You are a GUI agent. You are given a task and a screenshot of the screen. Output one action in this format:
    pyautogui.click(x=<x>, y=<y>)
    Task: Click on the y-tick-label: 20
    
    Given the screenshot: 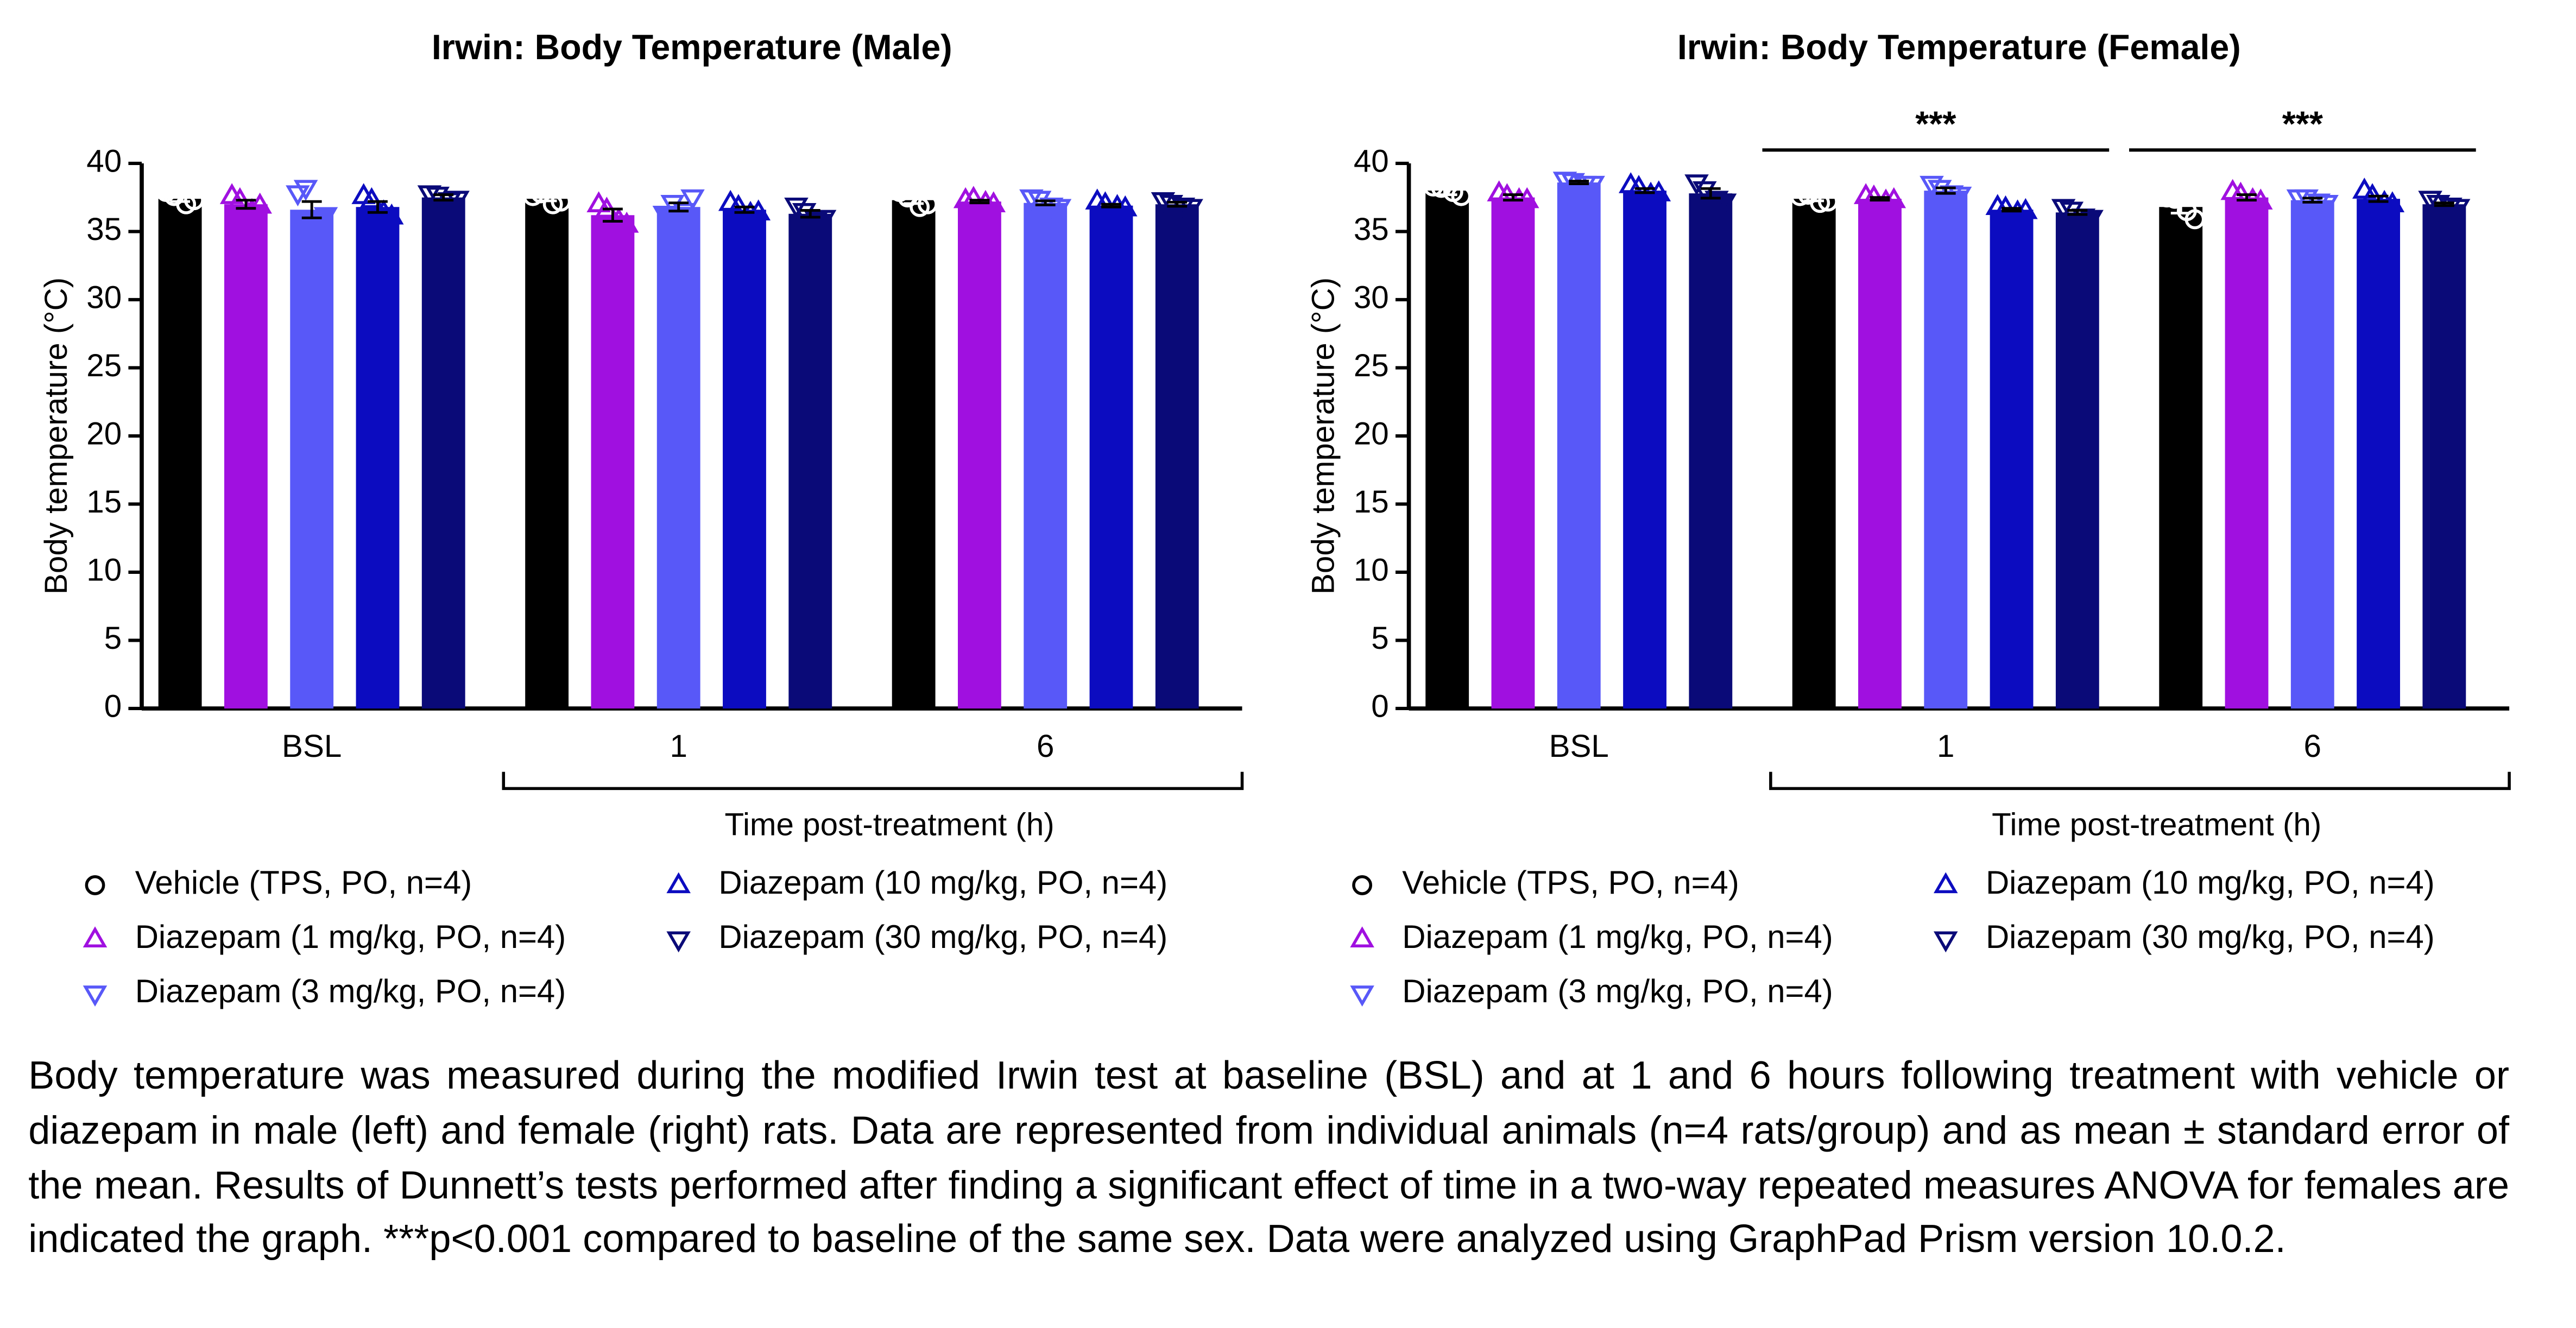 What is the action you would take?
    pyautogui.click(x=104, y=434)
    